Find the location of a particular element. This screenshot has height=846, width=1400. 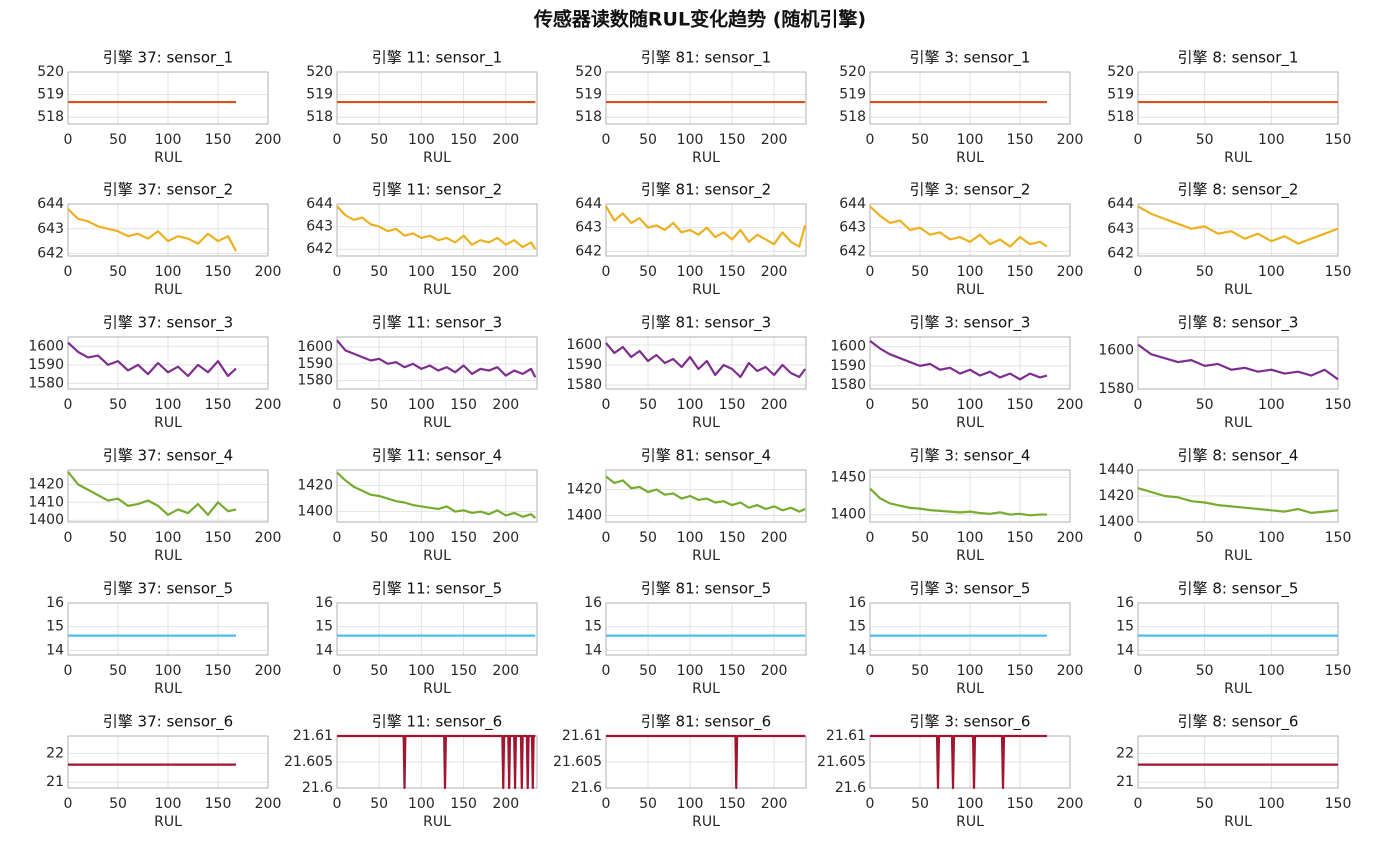

y-tick-label: 22 is located at coordinates (55, 753).